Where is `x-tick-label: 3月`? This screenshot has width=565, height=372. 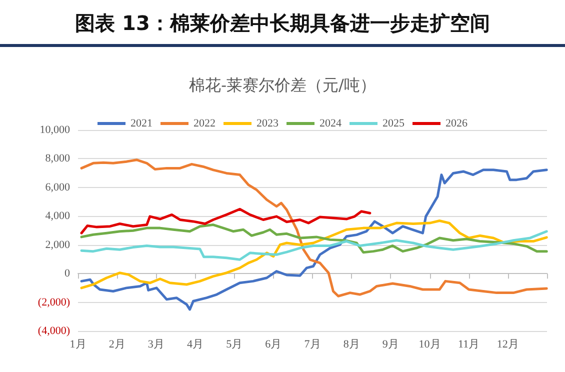
x-tick-label: 3月 is located at coordinates (156, 344).